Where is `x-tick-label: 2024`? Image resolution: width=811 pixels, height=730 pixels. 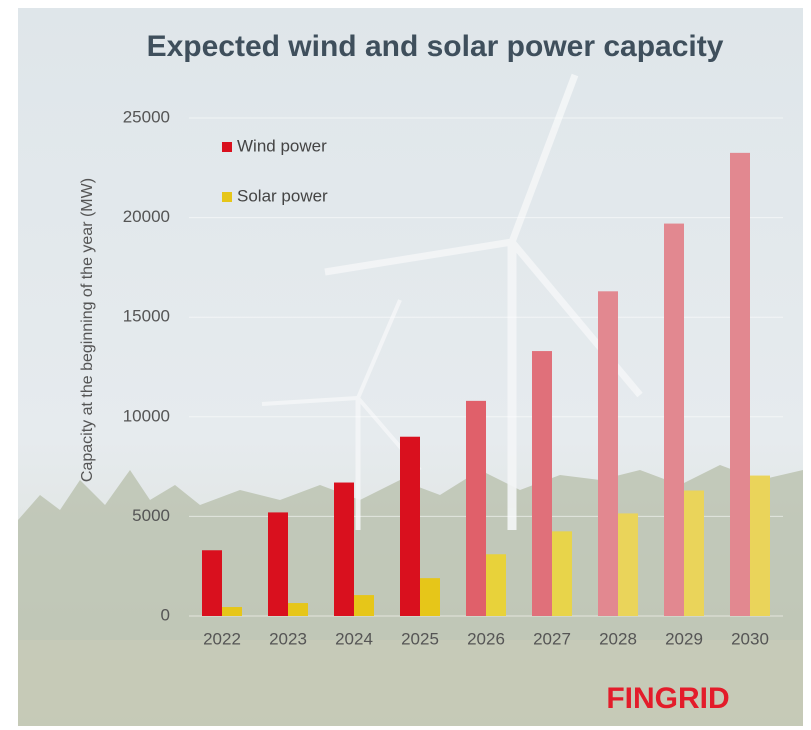
x-tick-label: 2024 is located at coordinates (354, 638).